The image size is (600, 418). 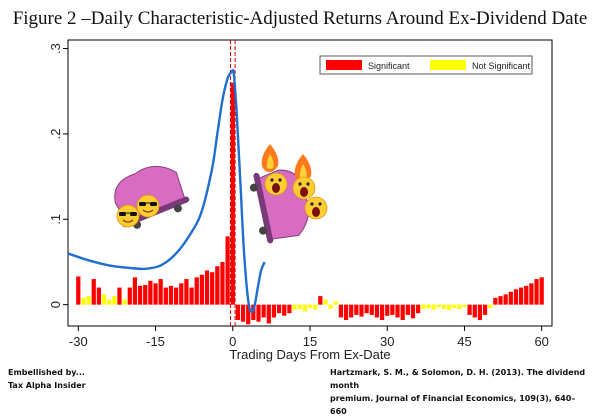 What do you see at coordinates (133, 214) in the screenshot?
I see `sunglasses-lens` at bounding box center [133, 214].